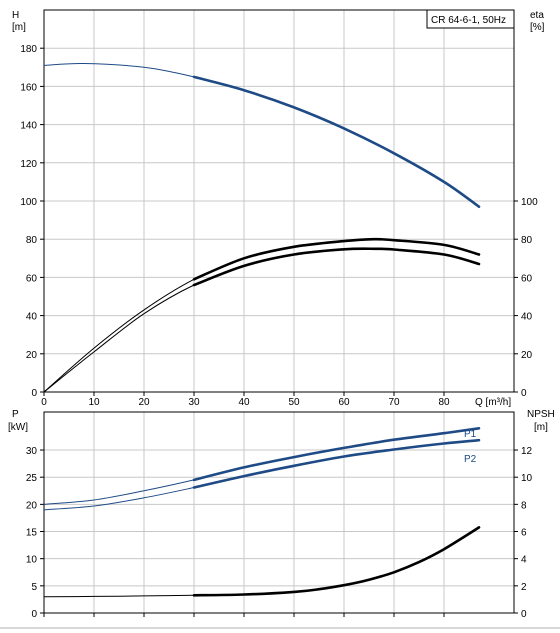 The height and width of the screenshot is (633, 560). I want to click on chart-title-box, so click(470, 19).